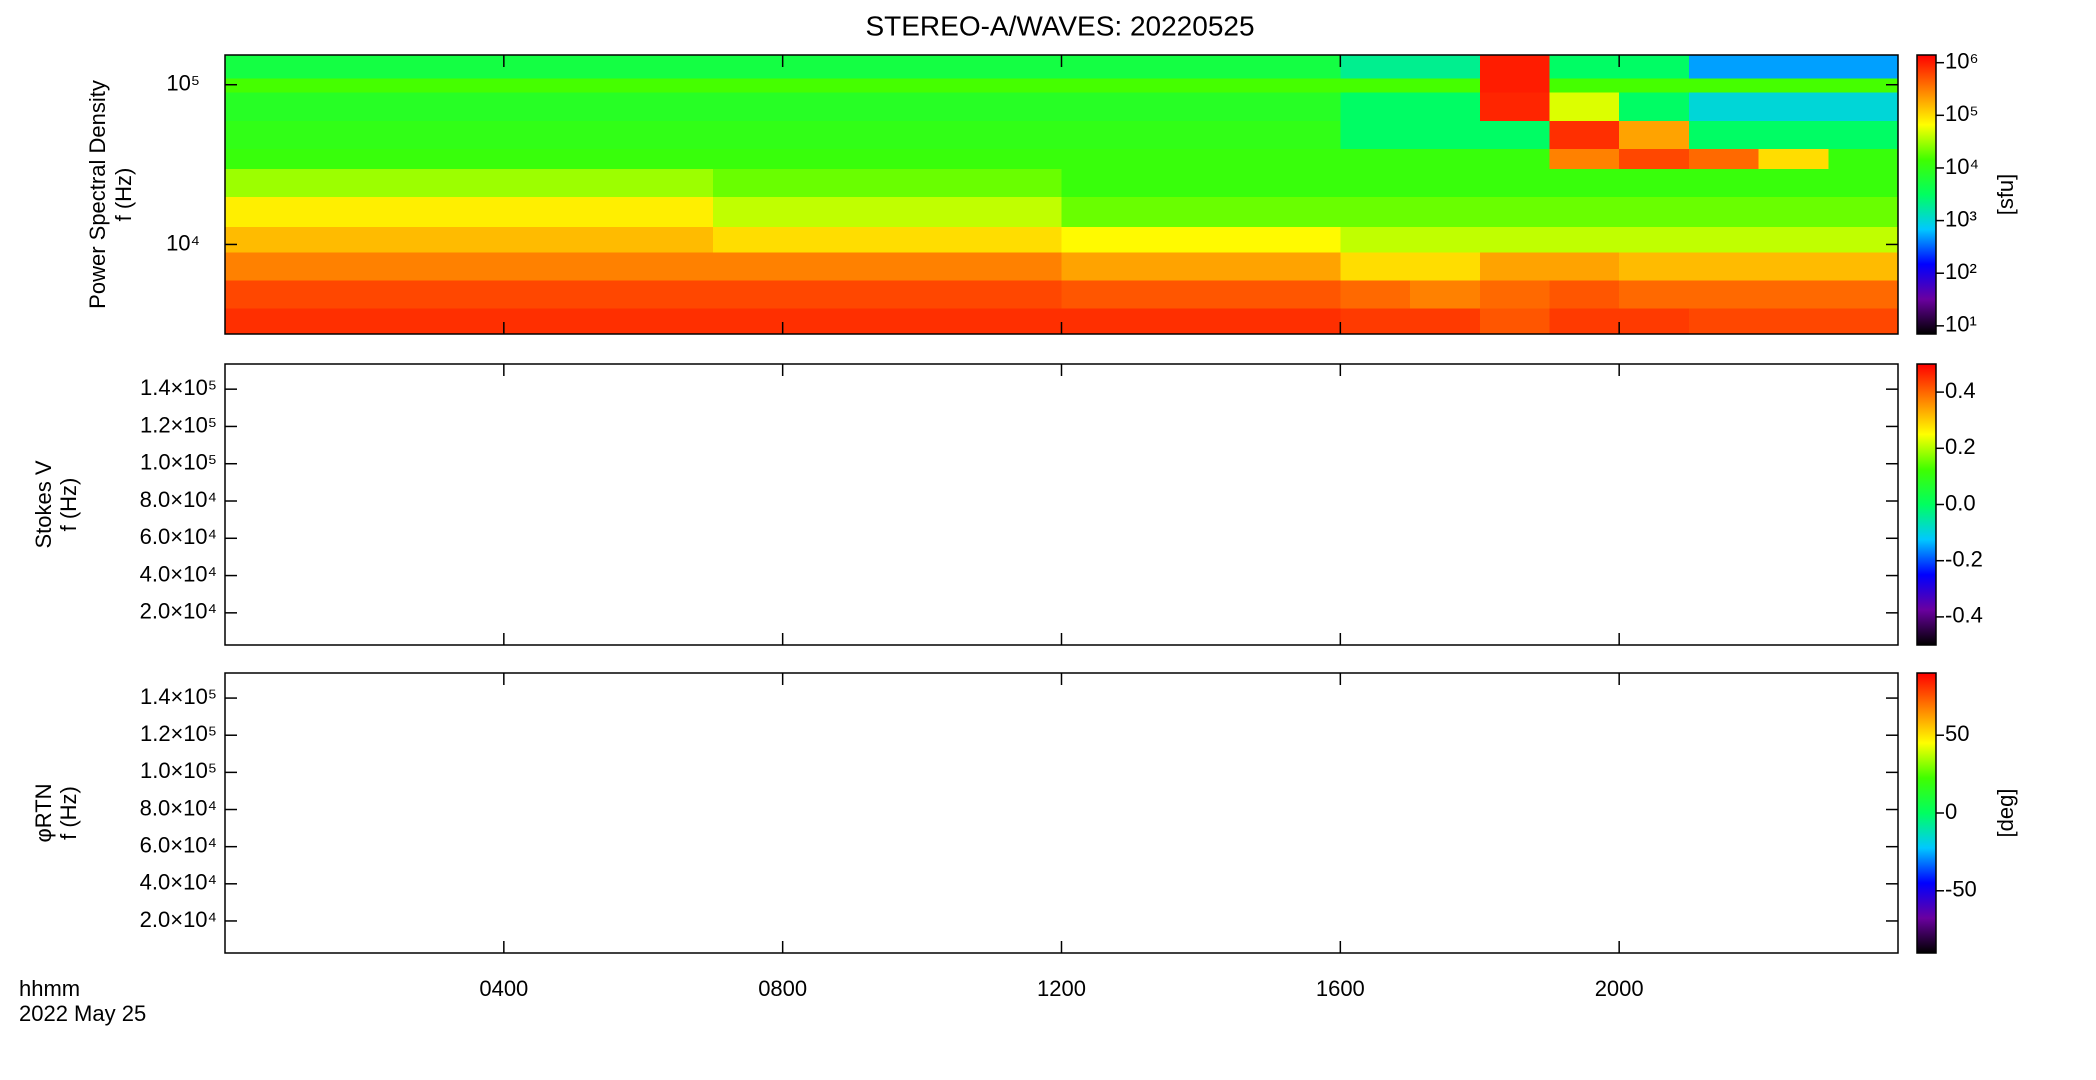  What do you see at coordinates (183, 242) in the screenshot?
I see `y-tick-label: 10⁴` at bounding box center [183, 242].